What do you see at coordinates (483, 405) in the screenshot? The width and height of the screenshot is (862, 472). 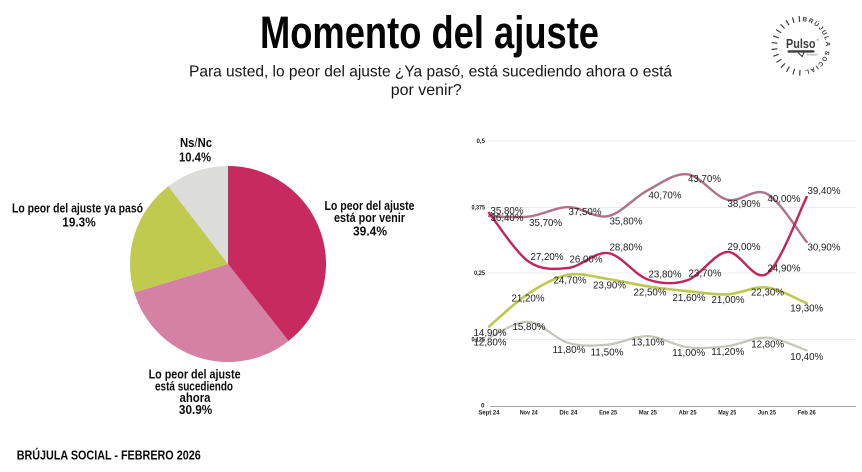 I see `svg-text: 0` at bounding box center [483, 405].